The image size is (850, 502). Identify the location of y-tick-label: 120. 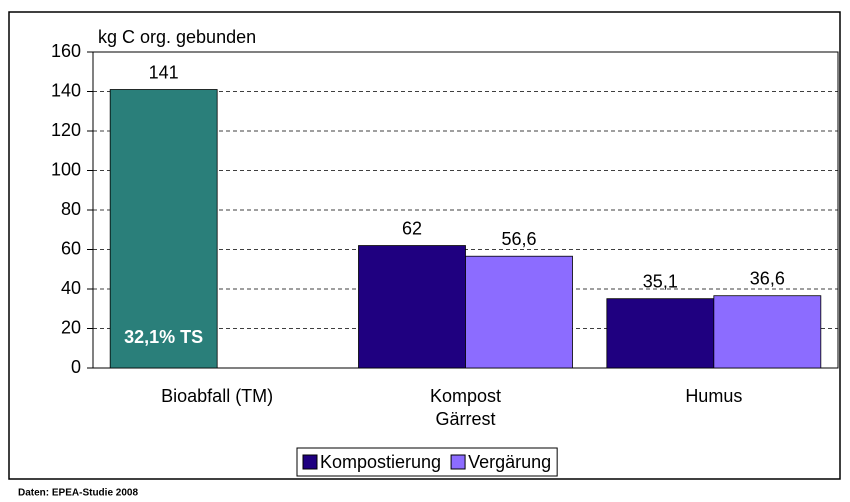
(66, 130).